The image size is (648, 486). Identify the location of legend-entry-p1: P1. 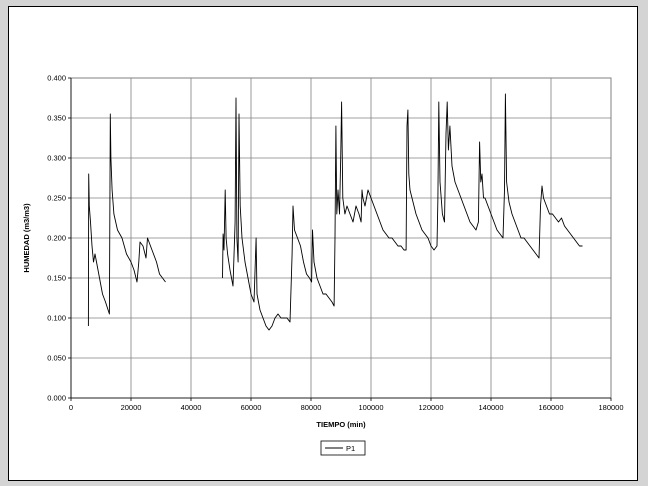
(350, 448).